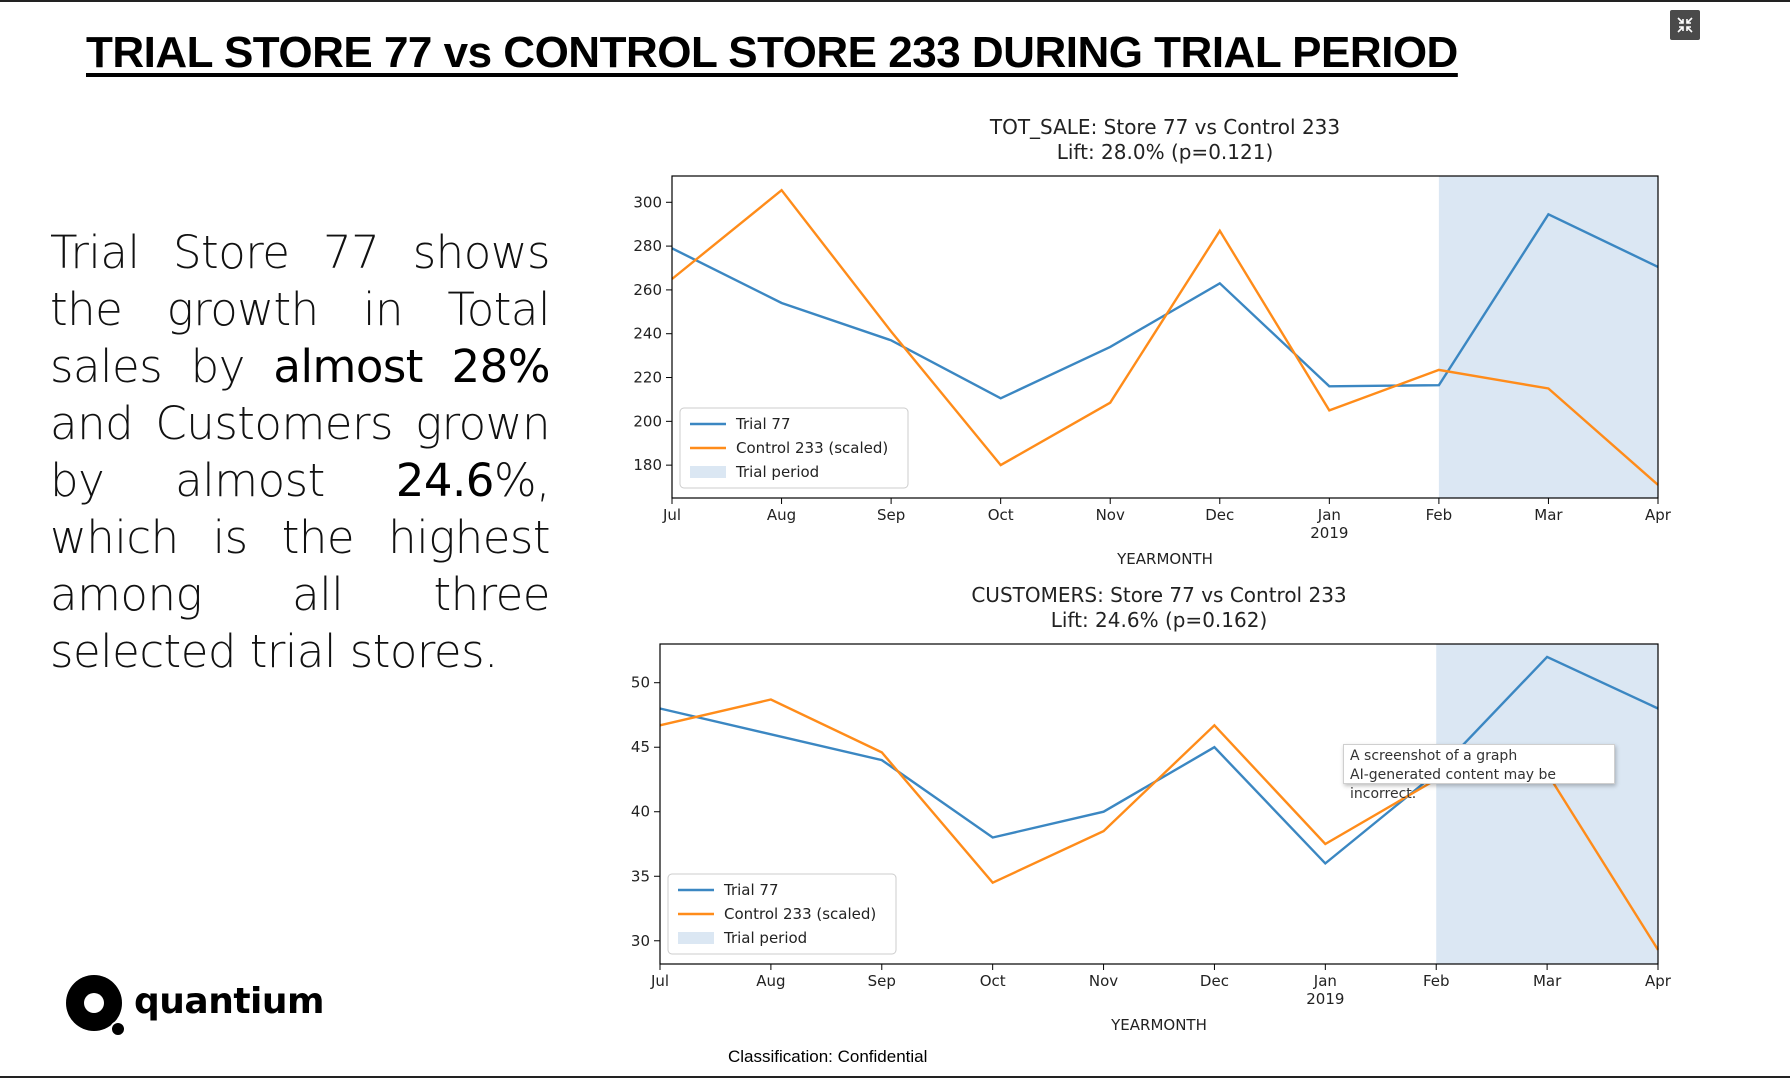 This screenshot has height=1079, width=1790. What do you see at coordinates (1164, 127) in the screenshot?
I see `chart-title: TOT_SALE: Store 77 vs Control 233` at bounding box center [1164, 127].